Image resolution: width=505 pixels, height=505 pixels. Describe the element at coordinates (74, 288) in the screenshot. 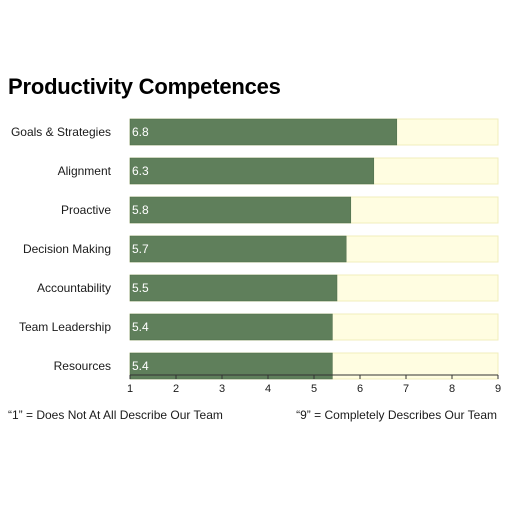

I see `category-label: Accountability` at that location.